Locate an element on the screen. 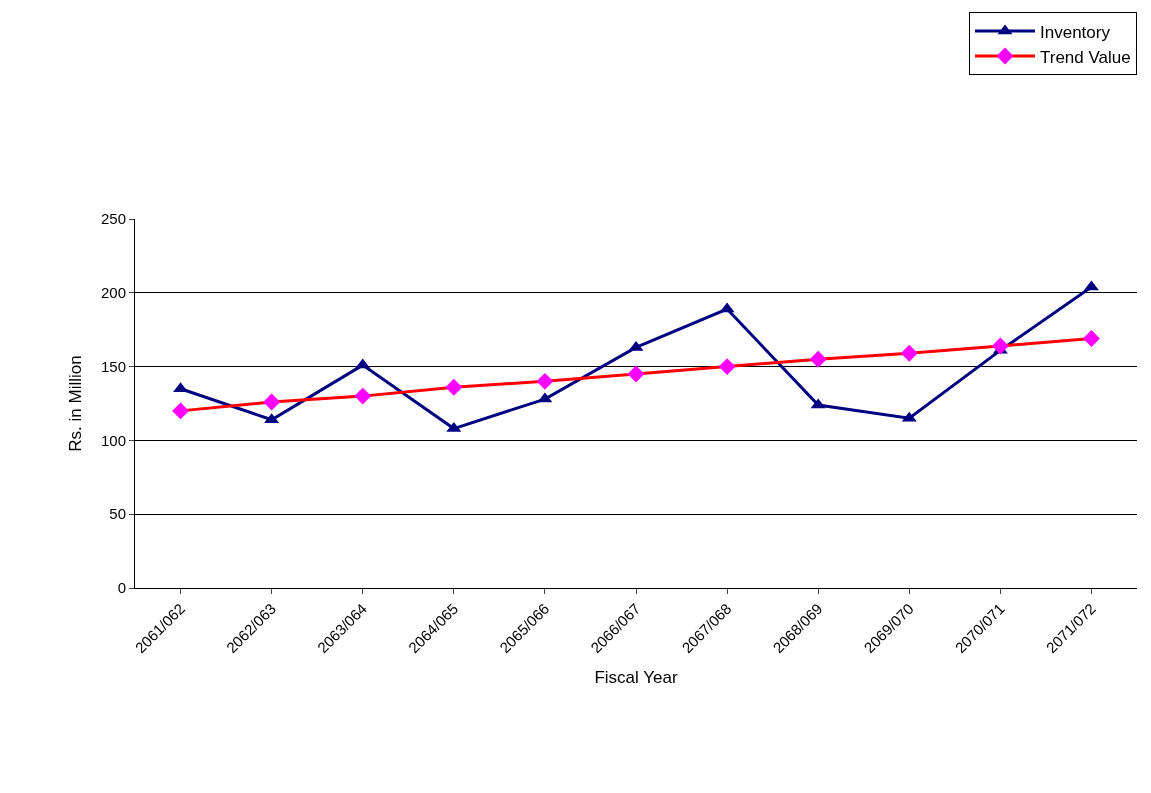 This screenshot has width=1151, height=793. y-tick-label: 200 is located at coordinates (113, 293).